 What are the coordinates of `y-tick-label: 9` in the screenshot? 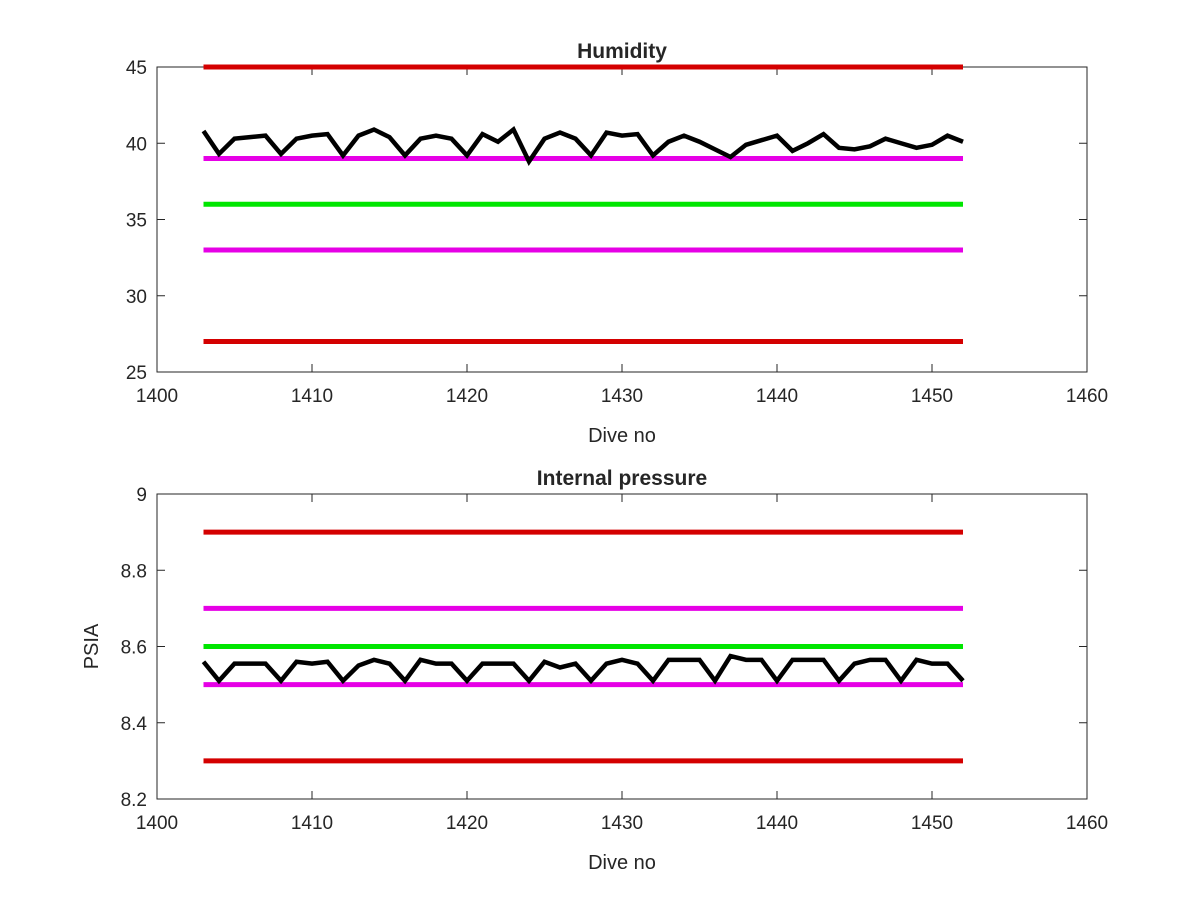 It's located at (141, 495).